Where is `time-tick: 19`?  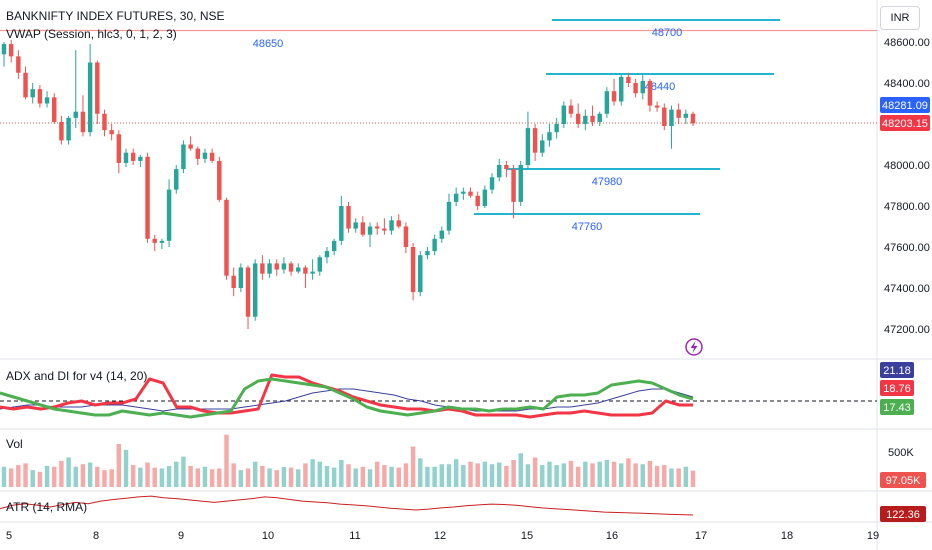 time-tick: 19 is located at coordinates (873, 536).